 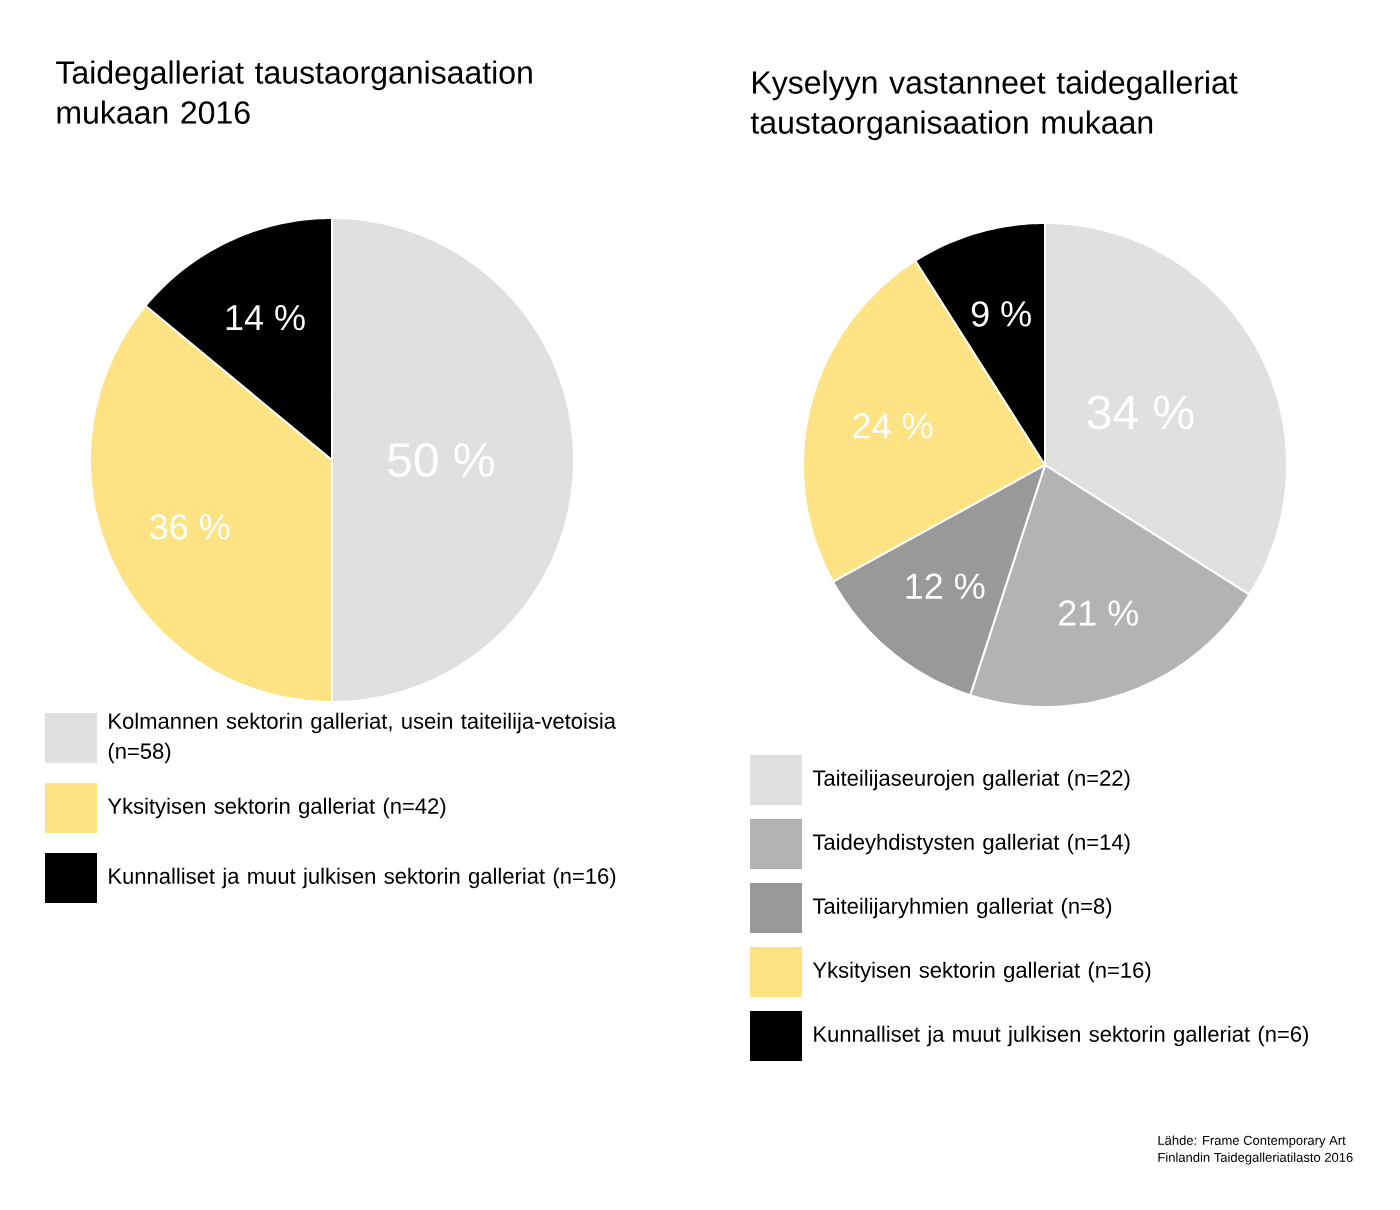 I want to click on text: Lähde: Frame Contemporary Art, so click(x=1252, y=1141).